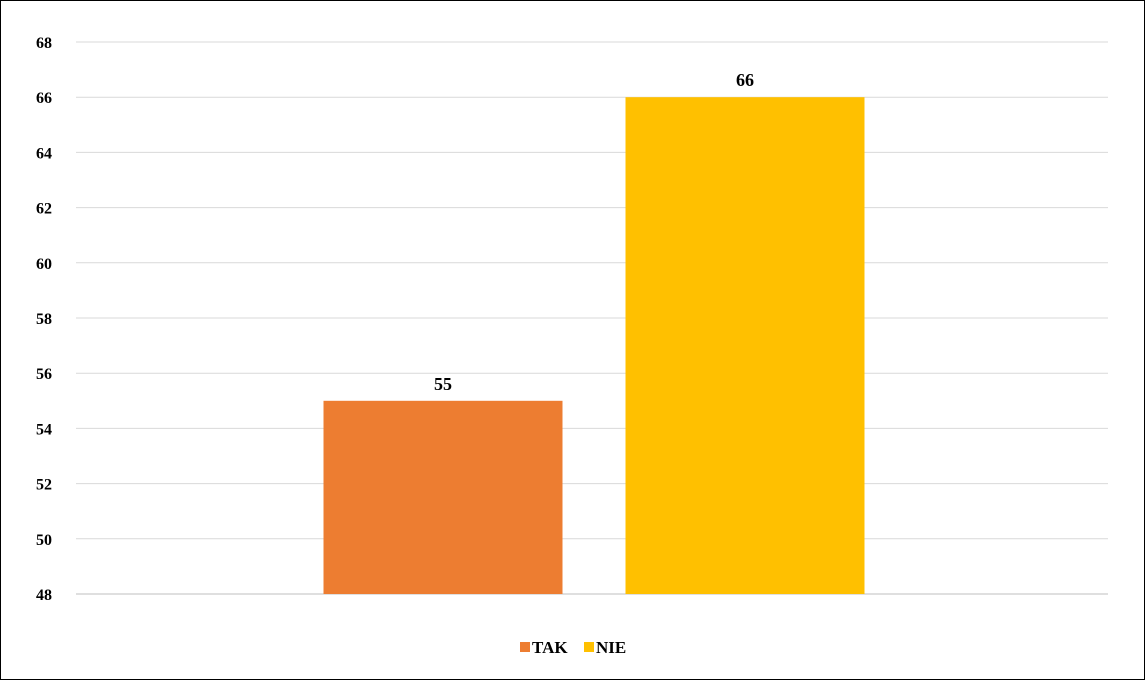  I want to click on y-tick-label-54: 54, so click(44, 429).